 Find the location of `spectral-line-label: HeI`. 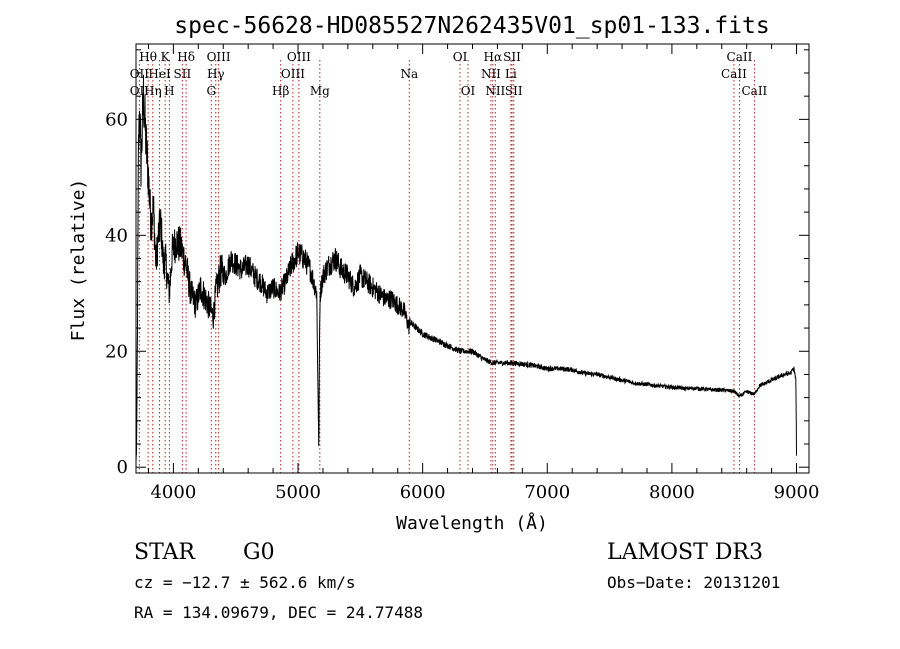

spectral-line-label: HeI is located at coordinates (159, 74).